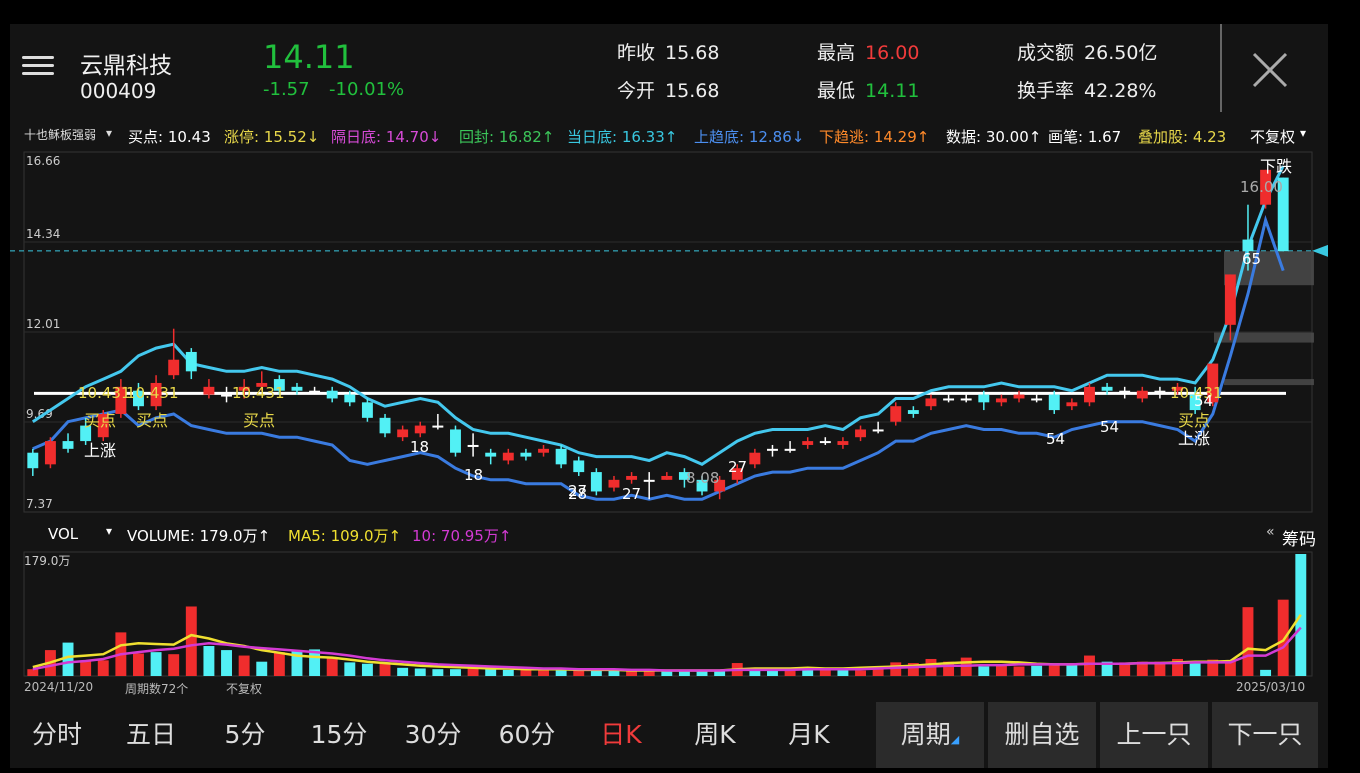 The width and height of the screenshot is (1360, 773). What do you see at coordinates (63, 534) in the screenshot?
I see `volume-label: VOL` at bounding box center [63, 534].